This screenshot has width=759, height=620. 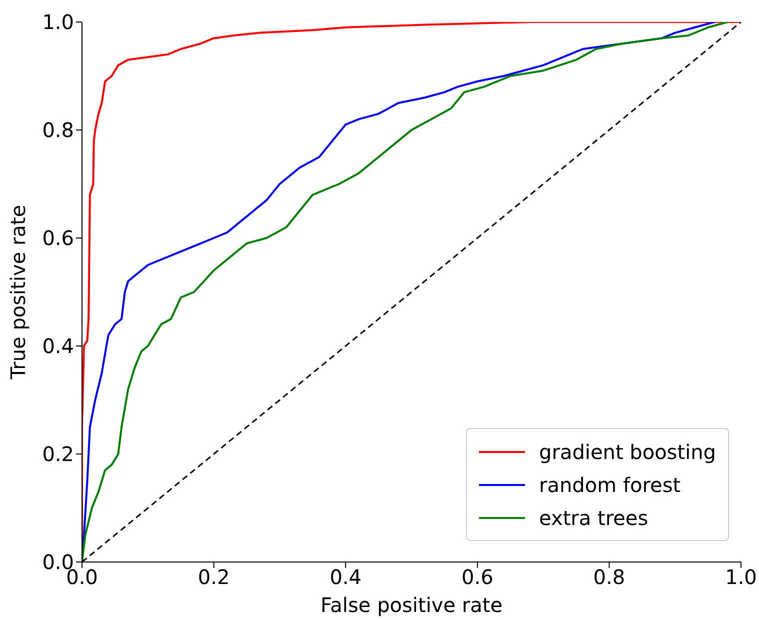 What do you see at coordinates (477, 577) in the screenshot?
I see `x-tick-label: 0.6` at bounding box center [477, 577].